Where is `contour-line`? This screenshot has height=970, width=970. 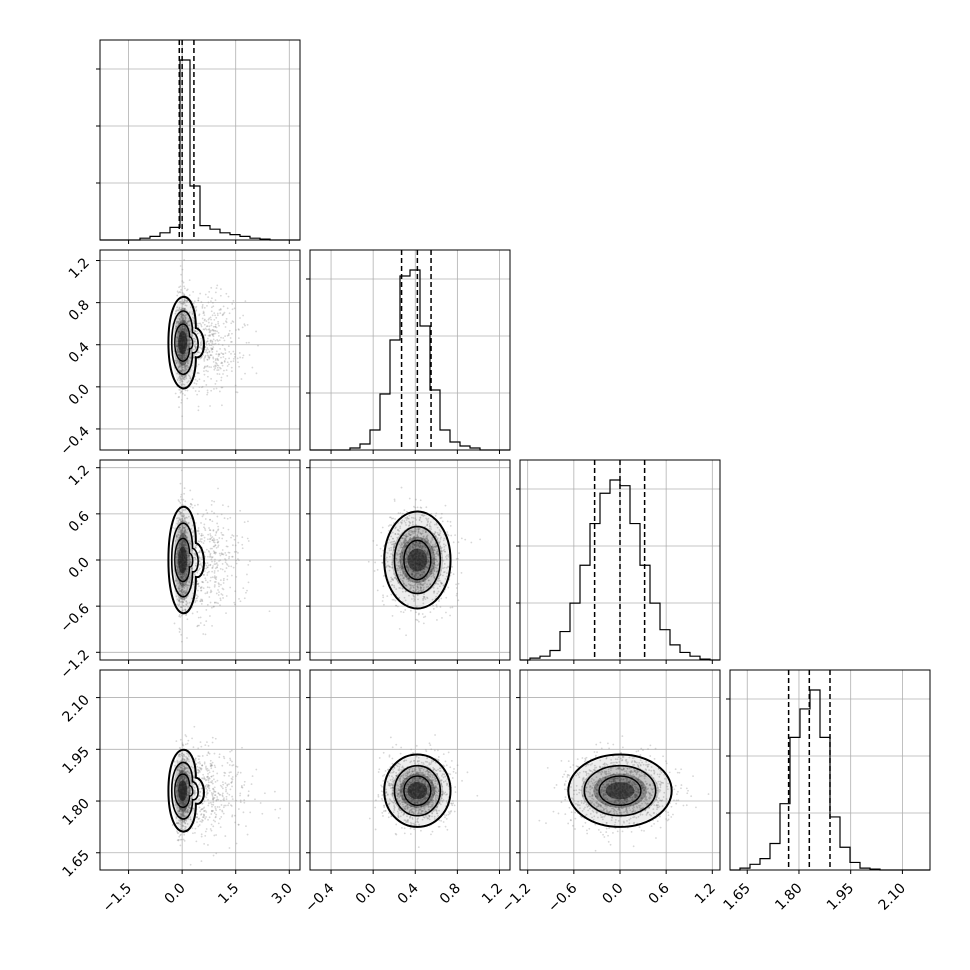 contour-line is located at coordinates (184, 342).